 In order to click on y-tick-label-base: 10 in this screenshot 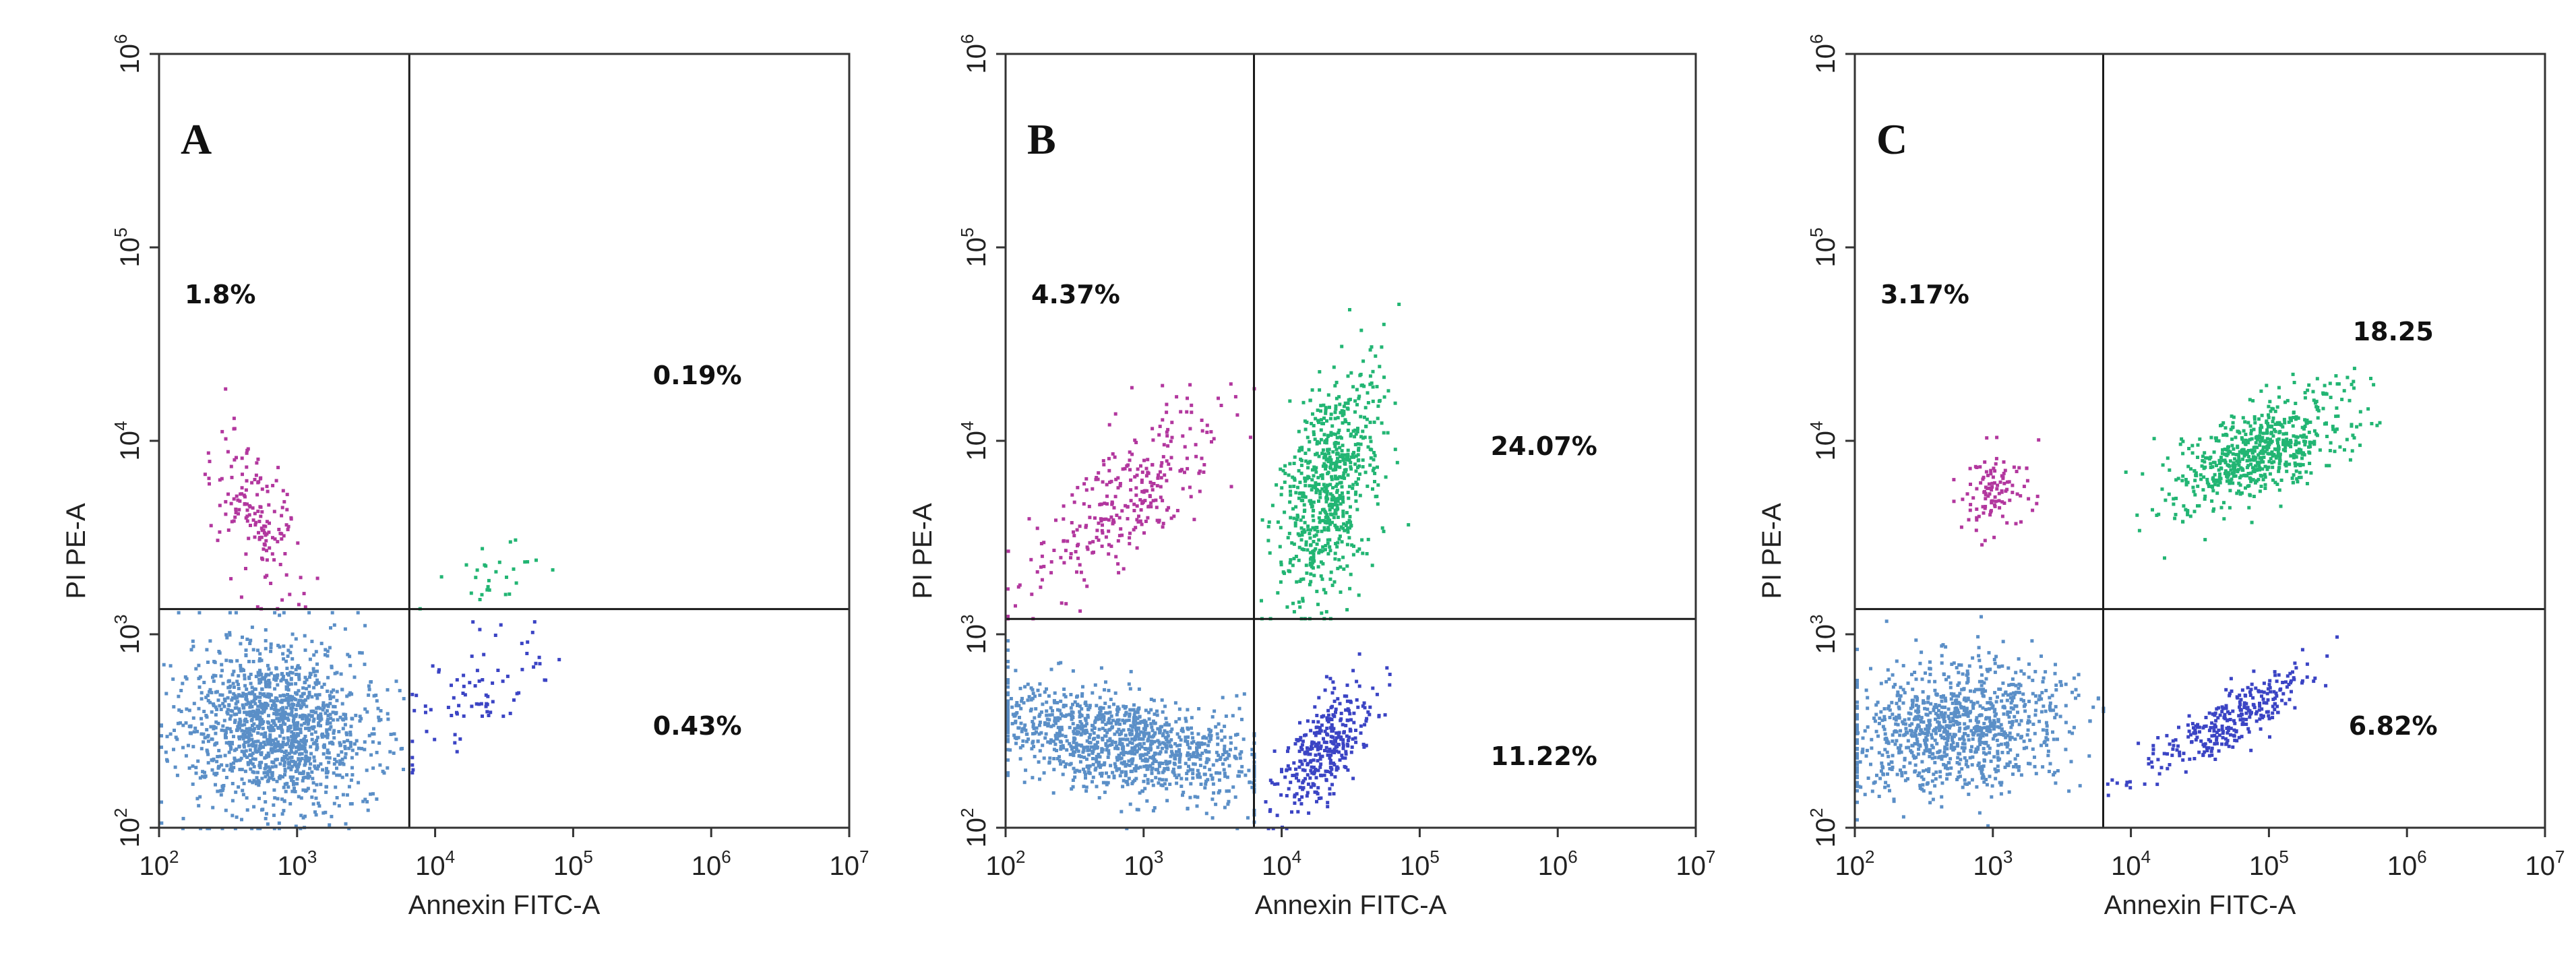, I will do `click(130, 252)`.